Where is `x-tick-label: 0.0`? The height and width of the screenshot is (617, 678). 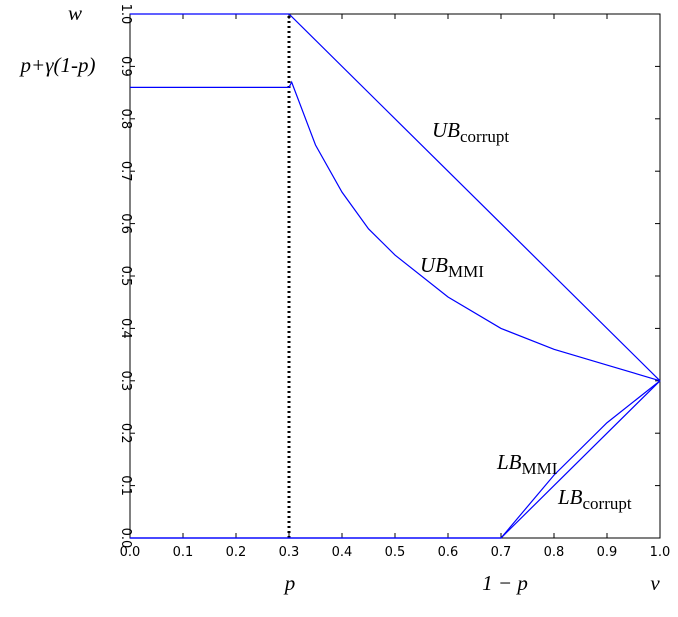
x-tick-label: 0.0 is located at coordinates (130, 552).